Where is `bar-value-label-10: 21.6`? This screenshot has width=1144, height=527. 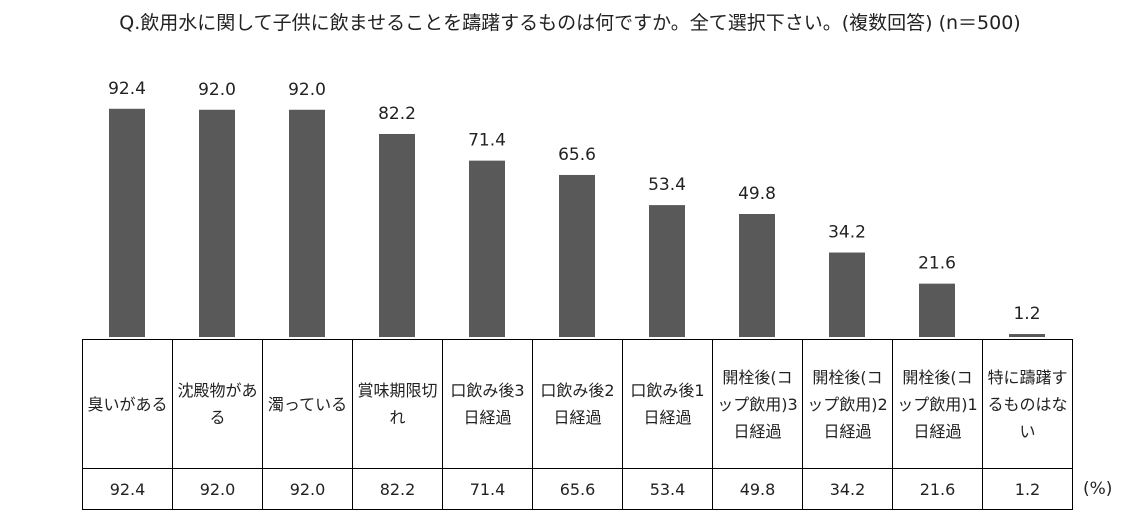
bar-value-label-10: 21.6 is located at coordinates (937, 264).